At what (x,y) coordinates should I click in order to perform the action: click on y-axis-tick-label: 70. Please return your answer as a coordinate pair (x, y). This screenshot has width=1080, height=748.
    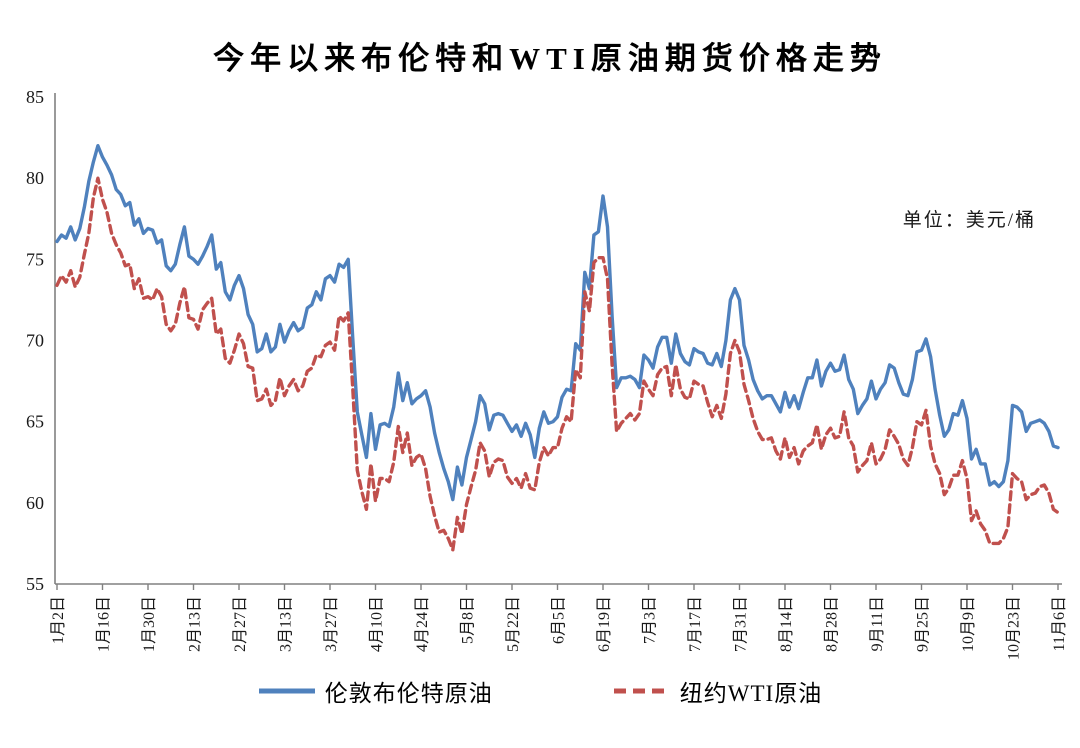
    Looking at the image, I should click on (35, 341).